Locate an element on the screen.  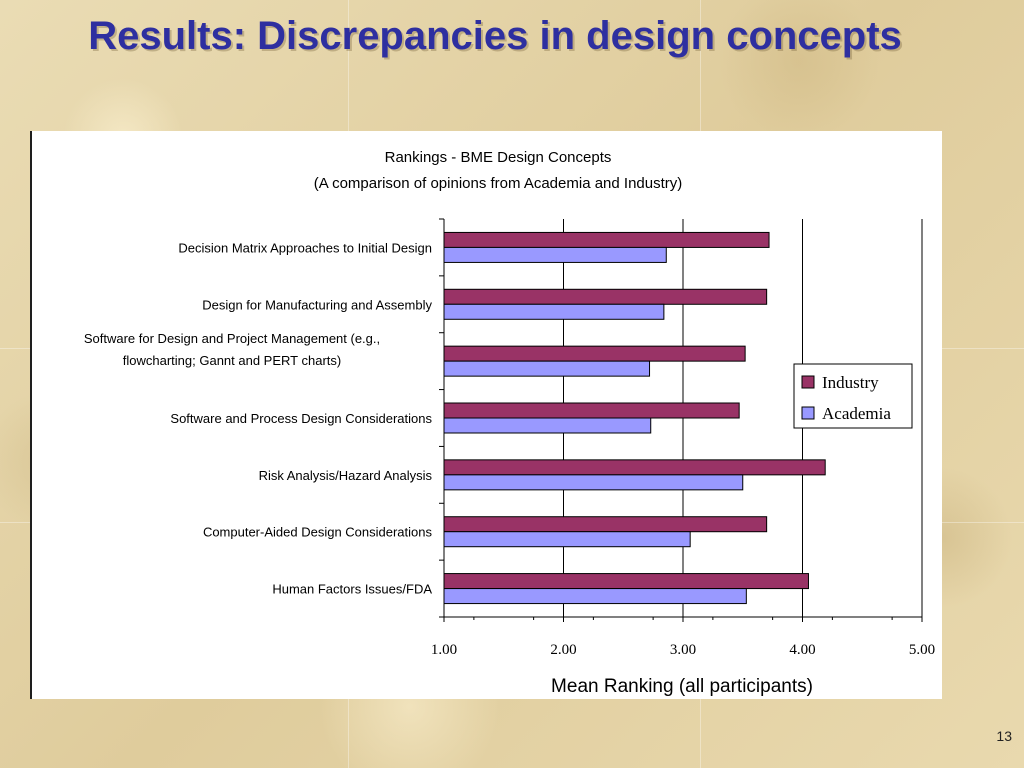
category-label: flowcharting; Gannt and PERT charts) is located at coordinates (232, 360).